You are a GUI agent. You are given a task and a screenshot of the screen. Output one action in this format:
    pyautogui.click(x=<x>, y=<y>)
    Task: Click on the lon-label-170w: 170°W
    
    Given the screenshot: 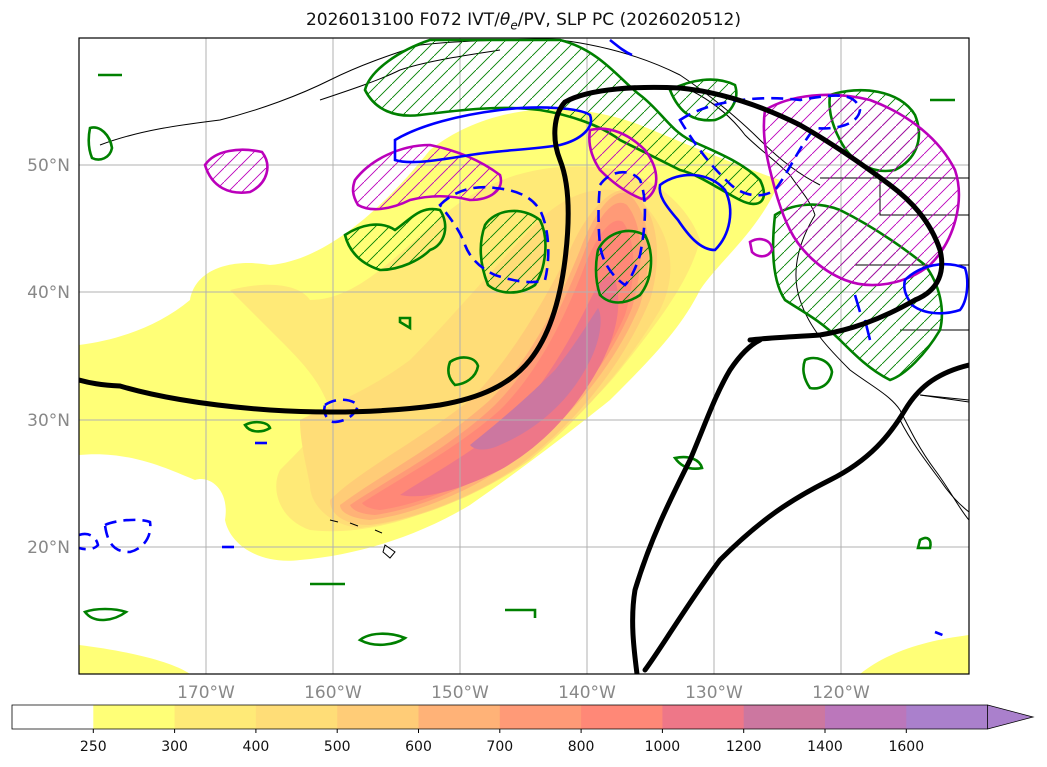 What is the action you would take?
    pyautogui.click(x=206, y=693)
    